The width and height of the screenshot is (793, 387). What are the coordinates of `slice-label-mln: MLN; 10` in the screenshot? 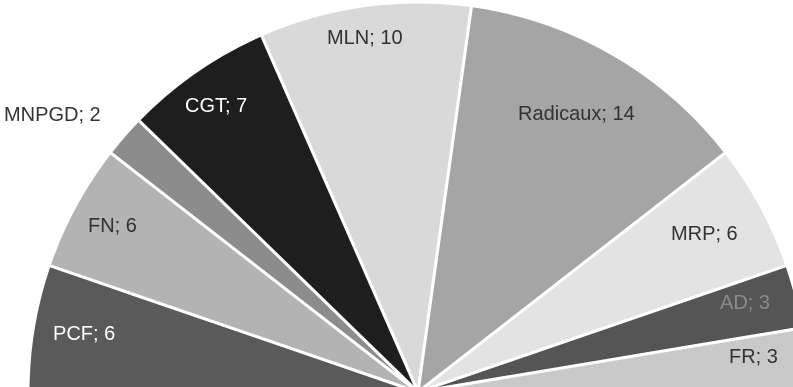 It's located at (365, 38).